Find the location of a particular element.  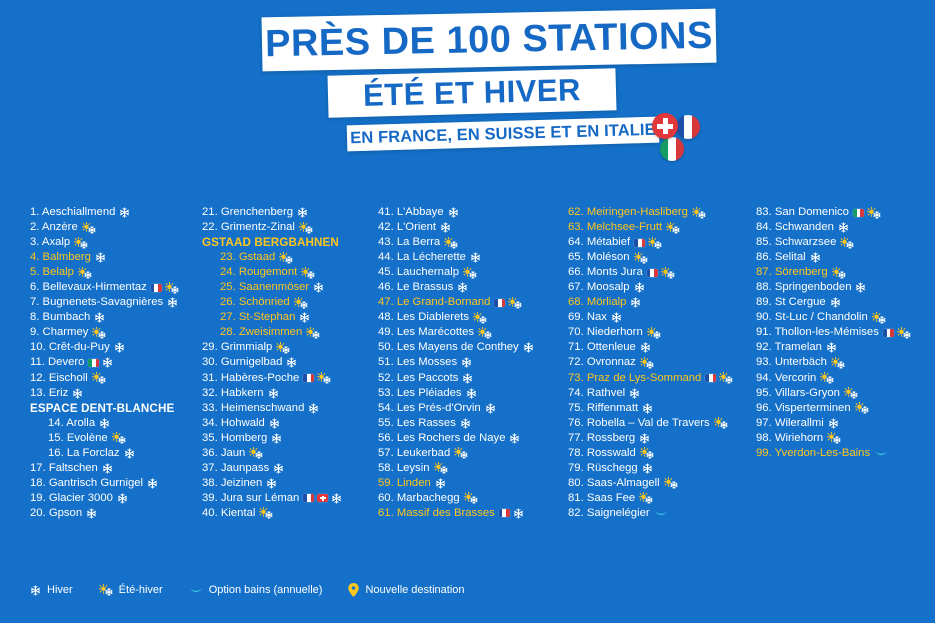

station-entry: 15. Evolène is located at coordinates (109, 438).